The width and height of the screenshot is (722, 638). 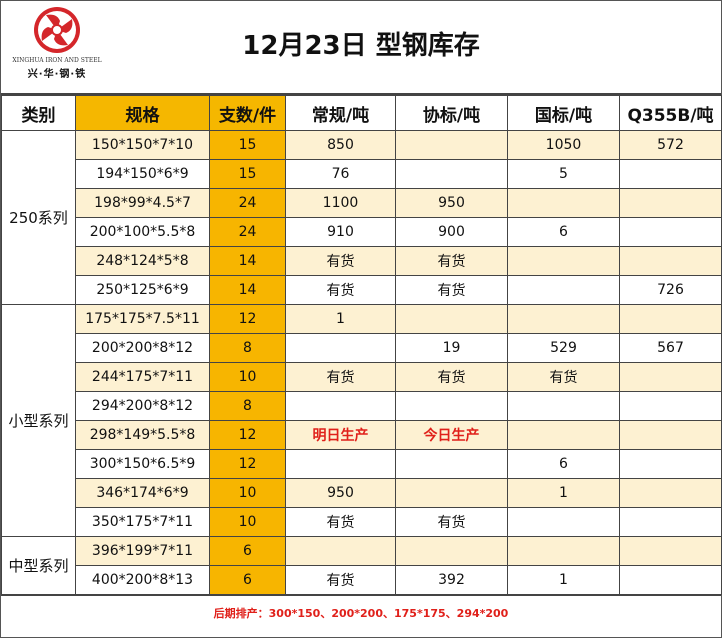 What do you see at coordinates (563, 145) in the screenshot?
I see `value-cell: 1050` at bounding box center [563, 145].